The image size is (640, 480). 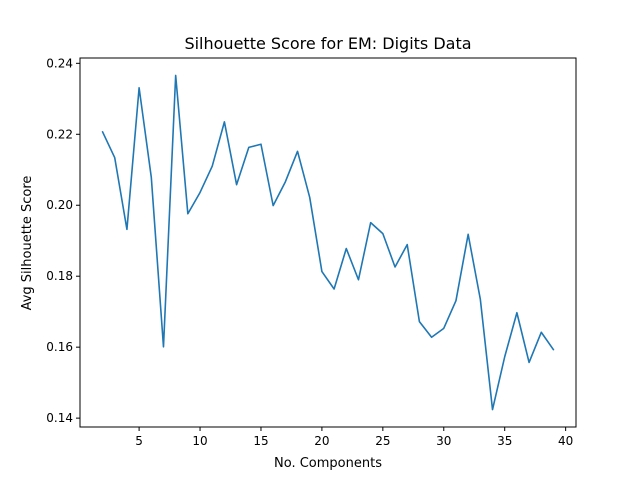 What do you see at coordinates (565, 441) in the screenshot?
I see `x-tick-label-40: 40` at bounding box center [565, 441].